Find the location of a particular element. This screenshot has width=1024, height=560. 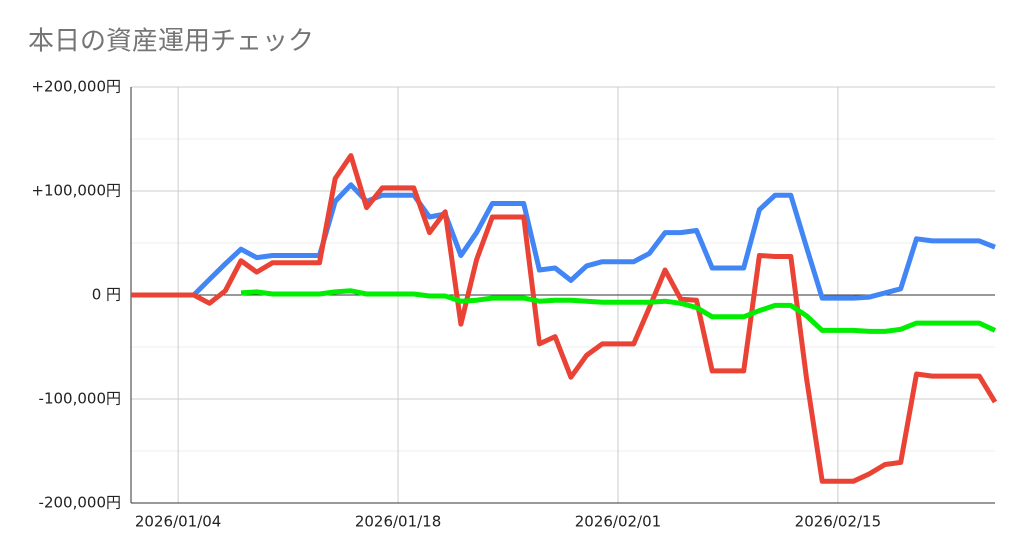

x-tick-label: 2026/01/18 is located at coordinates (398, 522).